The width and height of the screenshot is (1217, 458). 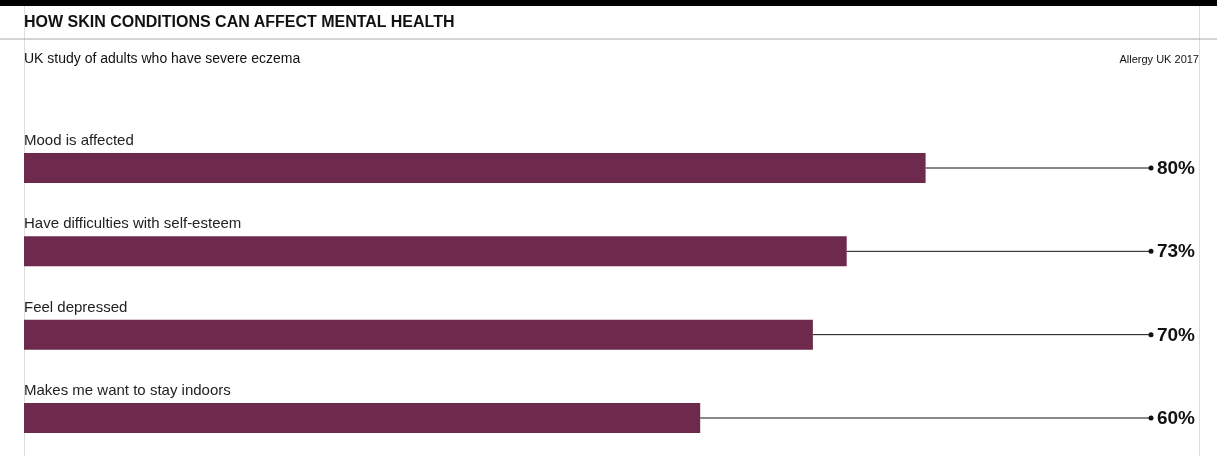 What do you see at coordinates (76, 306) in the screenshot?
I see `y-tick-label: Feel depressed` at bounding box center [76, 306].